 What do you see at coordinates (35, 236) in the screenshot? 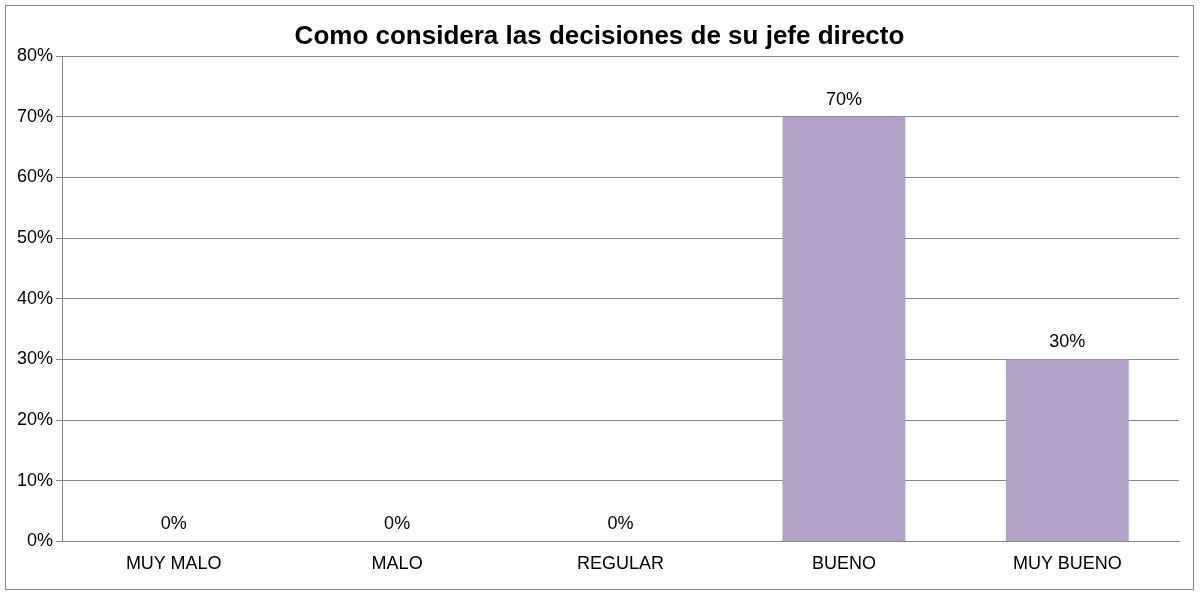
I see `y-tick-label: 50%` at bounding box center [35, 236].